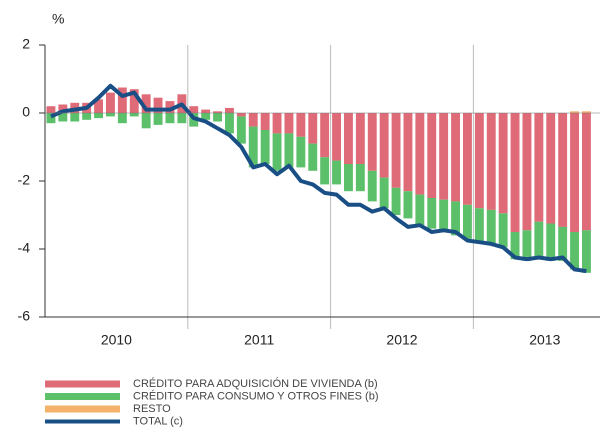 This screenshot has width=609, height=441. What do you see at coordinates (26, 44) in the screenshot?
I see `y-tick-label: 2` at bounding box center [26, 44].